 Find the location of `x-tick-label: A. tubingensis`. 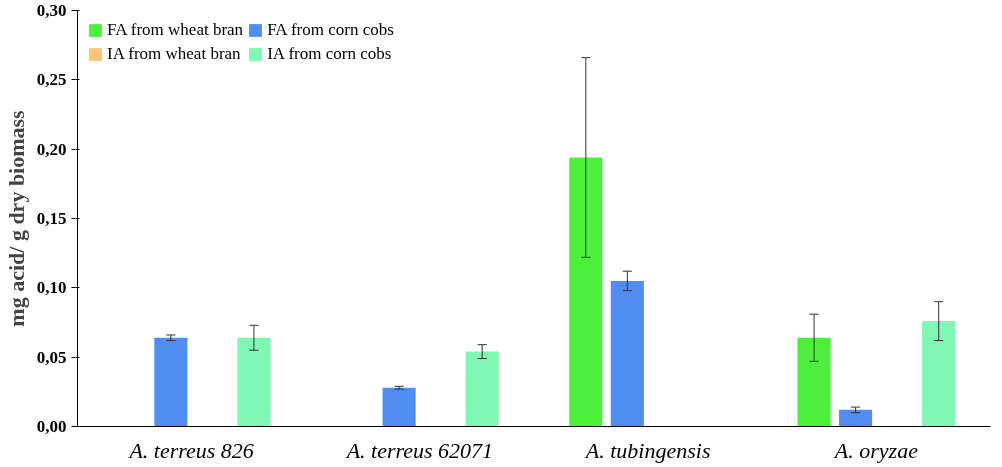

x-tick-label: A. tubingensis is located at coordinates (647, 450).